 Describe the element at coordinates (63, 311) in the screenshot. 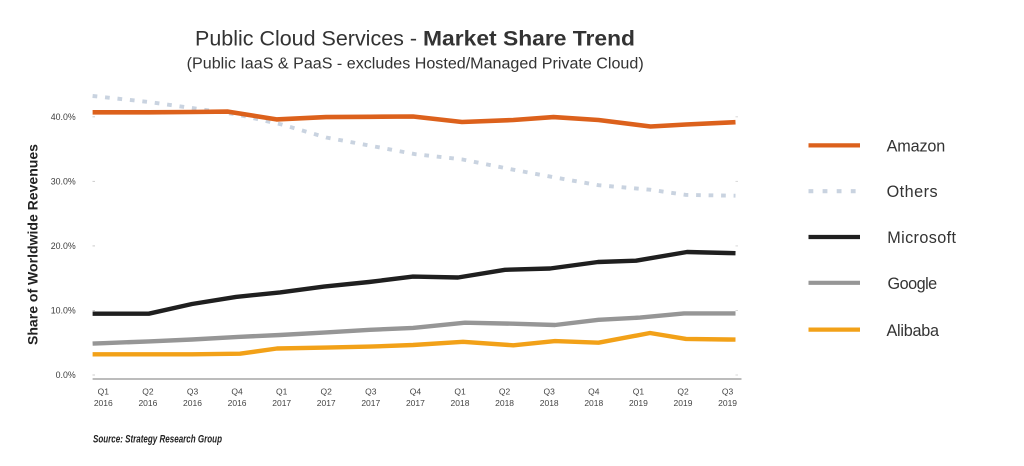

I see `svg-text: 10.0%` at that location.